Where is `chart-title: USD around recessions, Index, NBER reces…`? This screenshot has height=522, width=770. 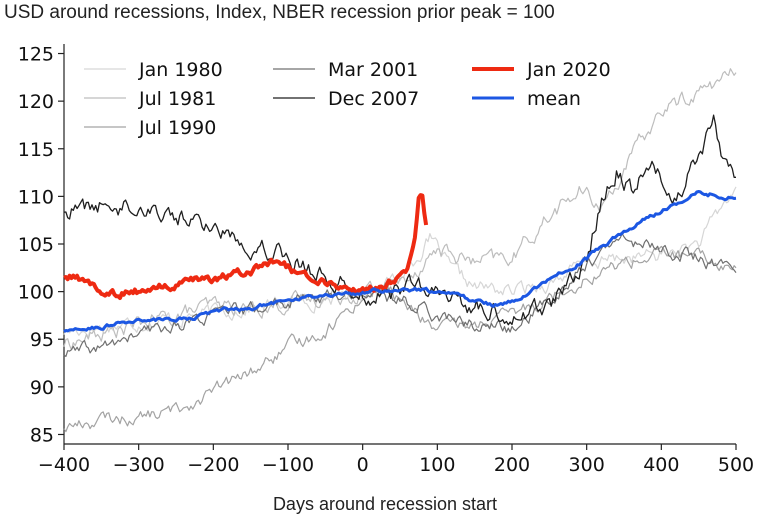 chart-title: USD around recessions, Index, NBER reces… is located at coordinates (279, 12).